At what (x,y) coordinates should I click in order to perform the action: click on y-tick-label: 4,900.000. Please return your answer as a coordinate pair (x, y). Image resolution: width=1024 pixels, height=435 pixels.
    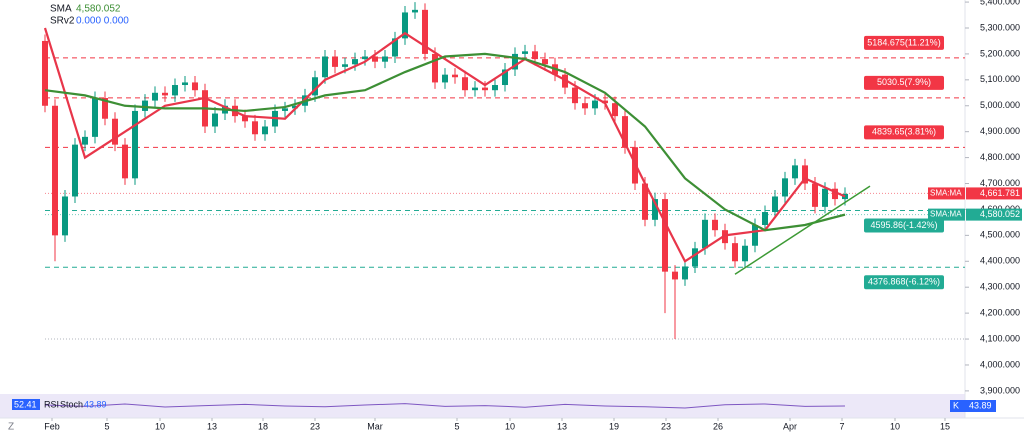
    Looking at the image, I should click on (1000, 131).